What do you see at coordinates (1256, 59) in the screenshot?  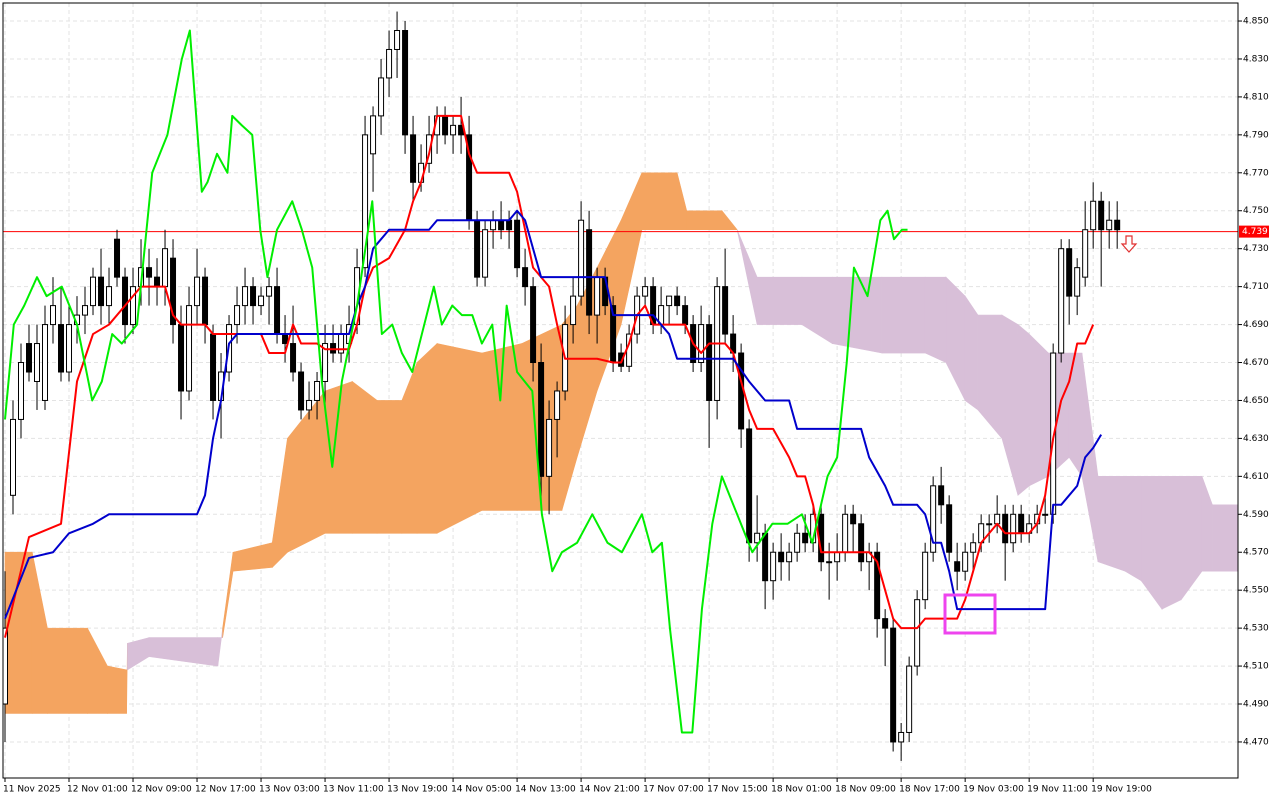 I see `y-tick-label: 4.830` at bounding box center [1256, 59].